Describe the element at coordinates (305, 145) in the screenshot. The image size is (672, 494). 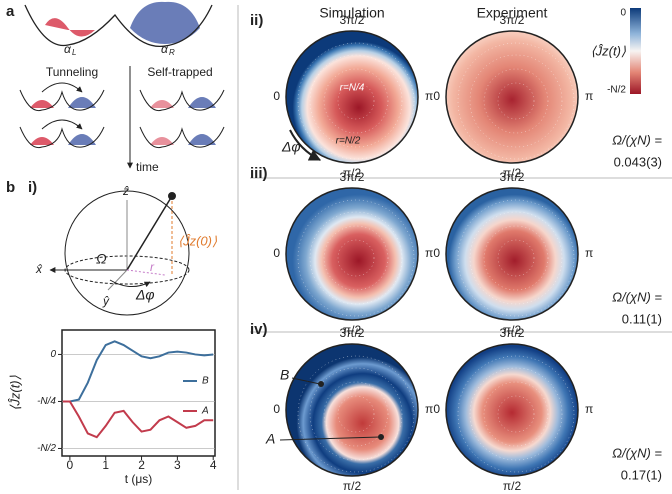
I see `dphi-arrow` at that location.